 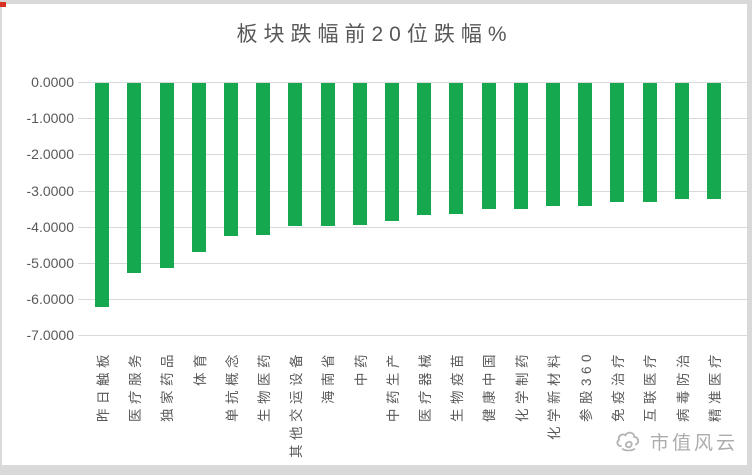 What do you see at coordinates (328, 377) in the screenshot?
I see `x-axis-category-label-text: 海南省` at bounding box center [328, 377].